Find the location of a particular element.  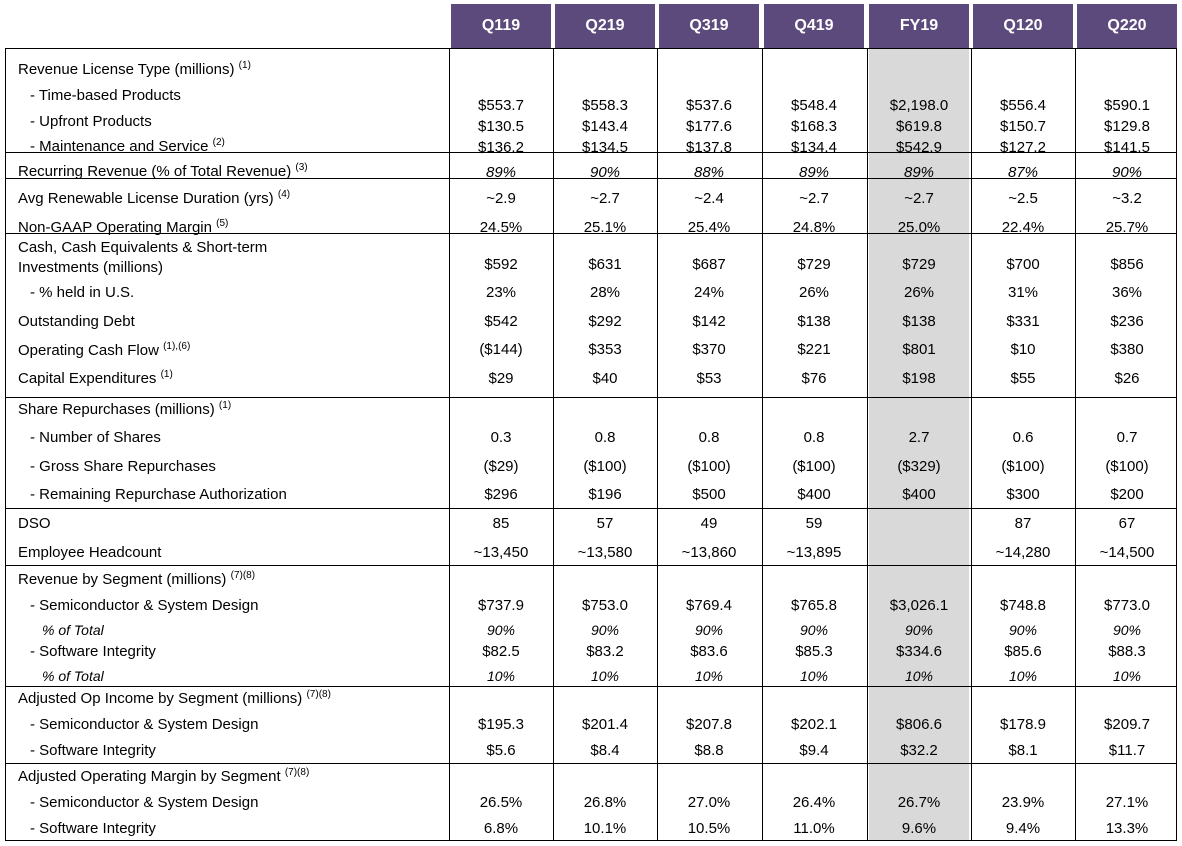

table-cell: 49 is located at coordinates (709, 523).